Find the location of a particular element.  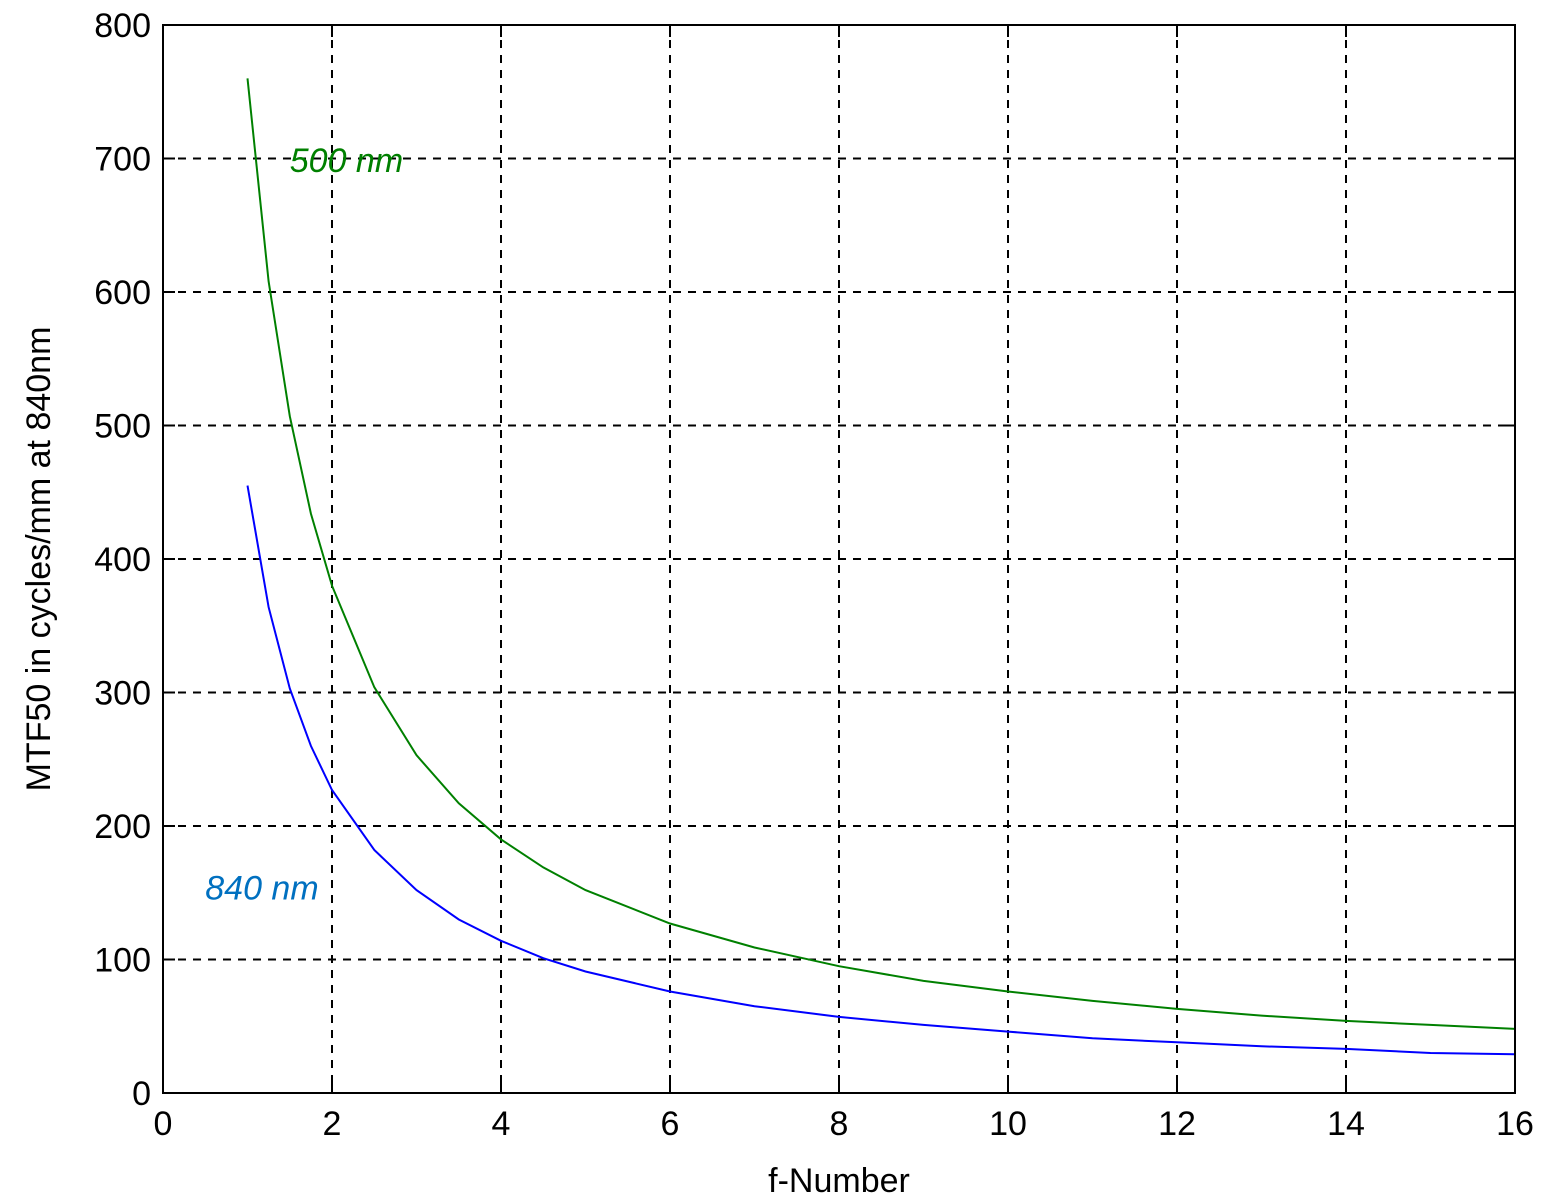

x-tick-label: 14 is located at coordinates (1346, 1124).